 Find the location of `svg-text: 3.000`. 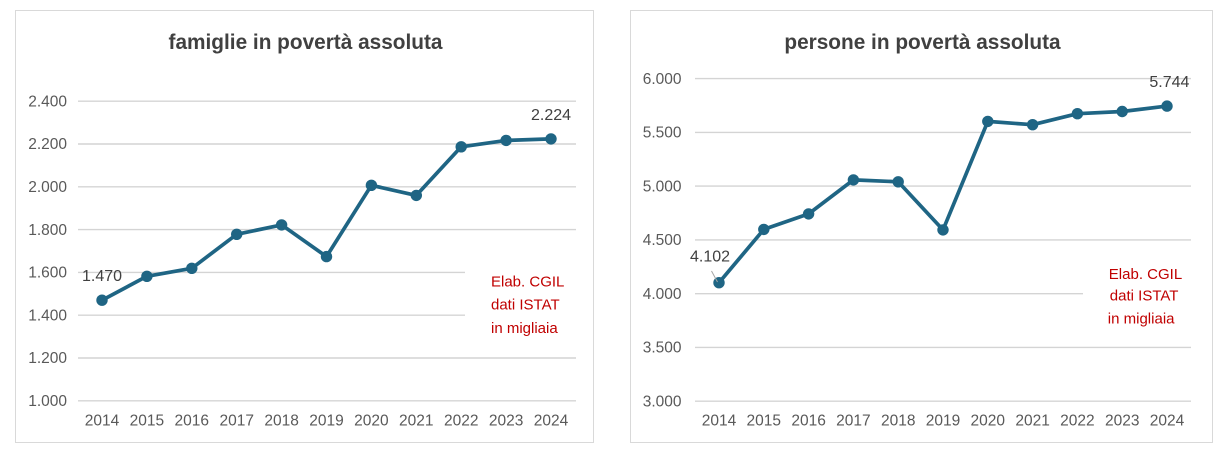

svg-text: 3.000 is located at coordinates (662, 401).